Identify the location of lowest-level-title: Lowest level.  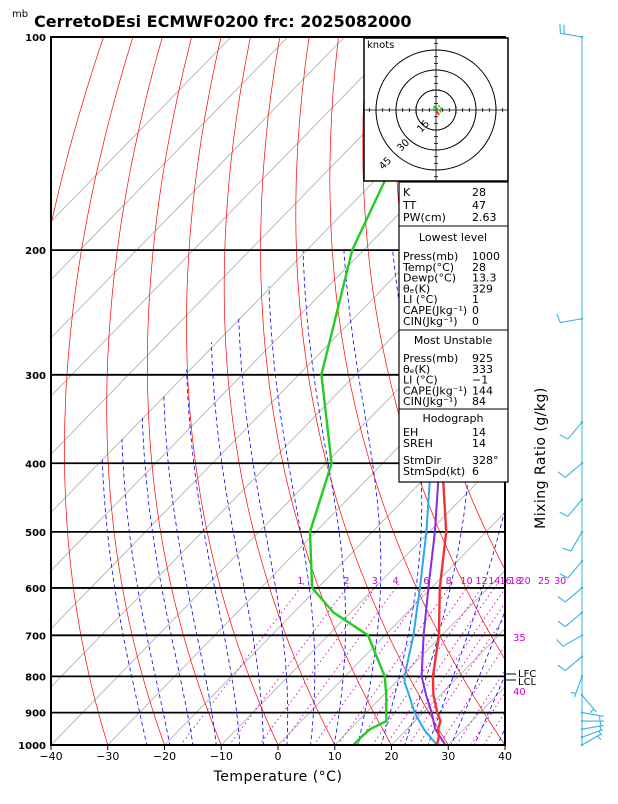
(453, 237).